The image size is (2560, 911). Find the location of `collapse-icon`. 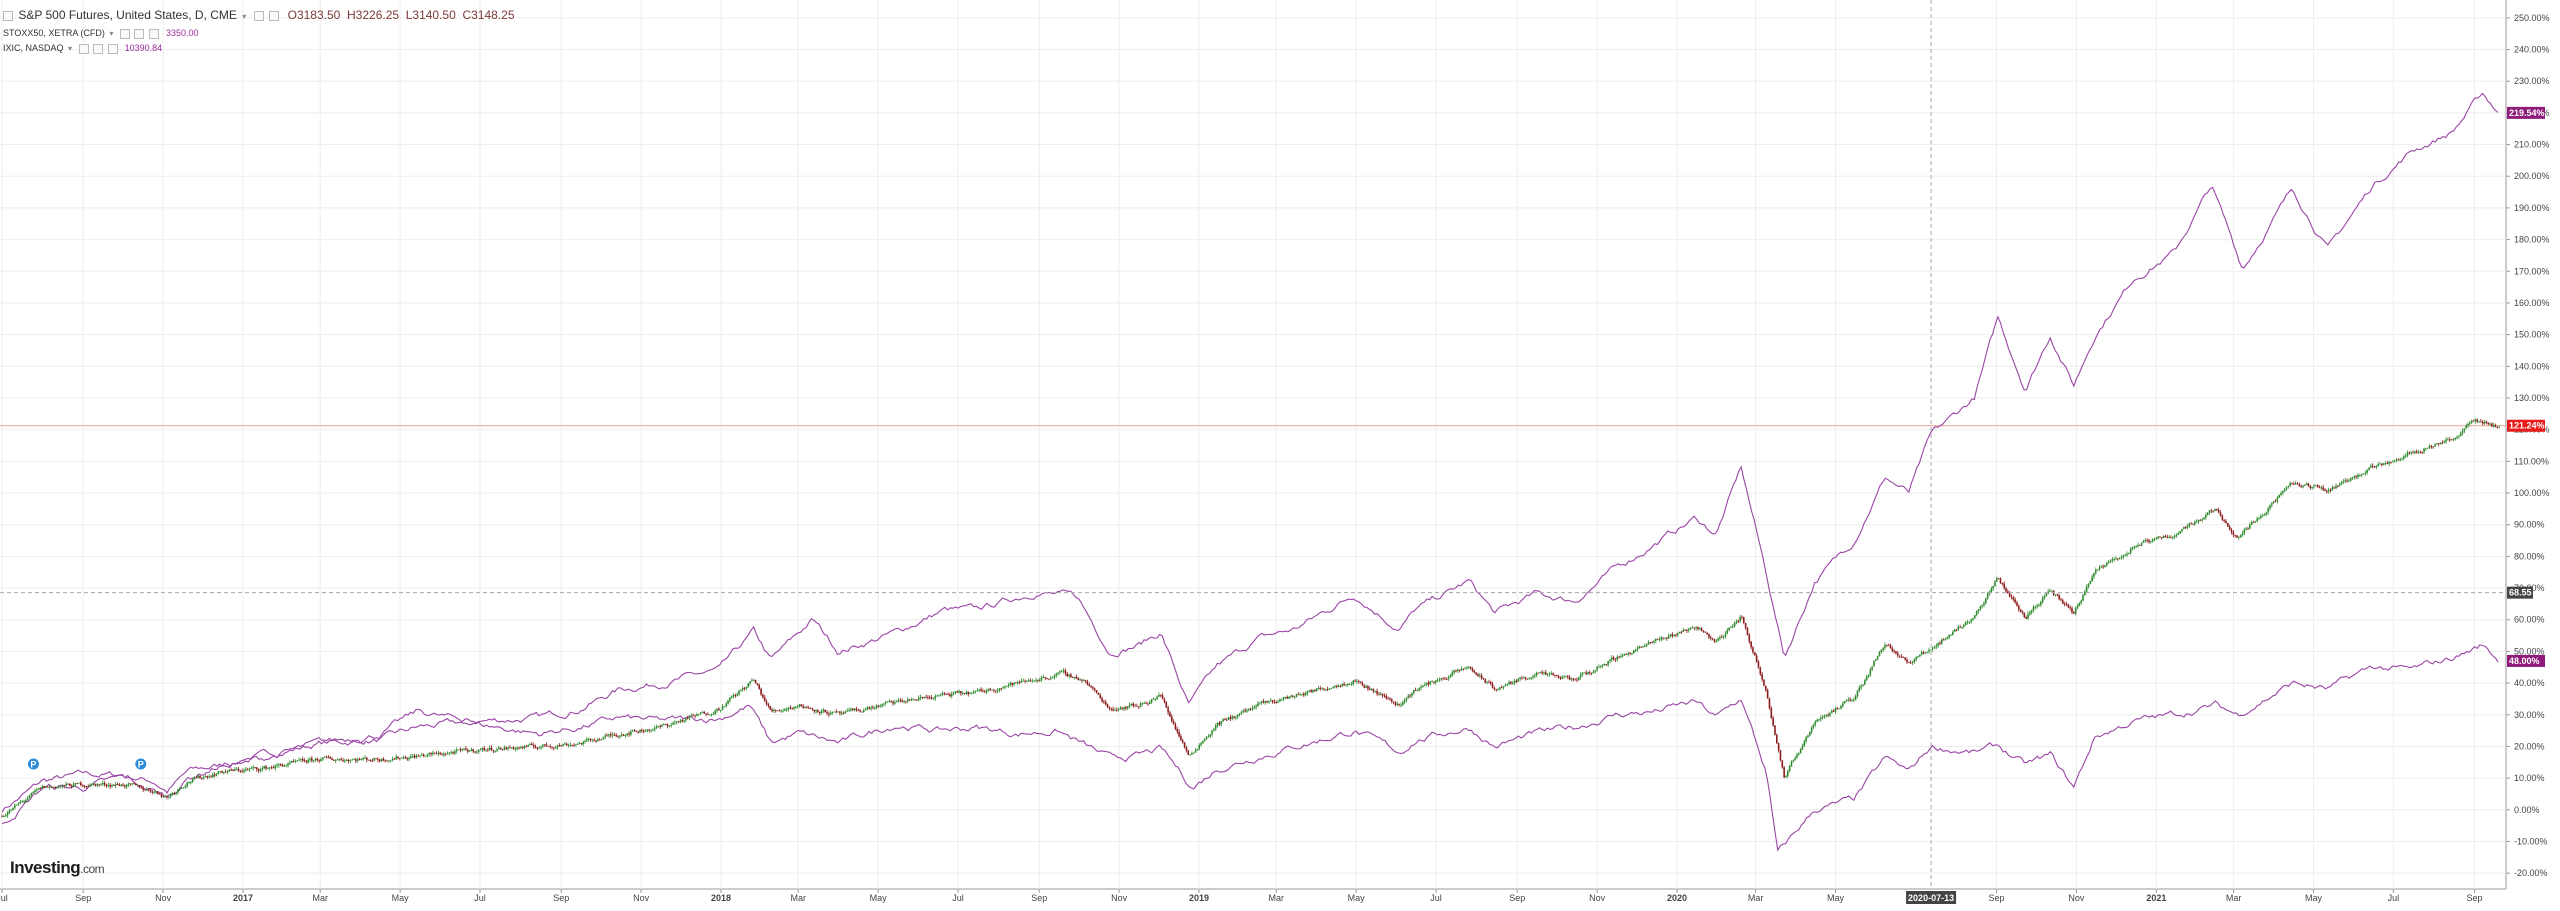

collapse-icon is located at coordinates (8, 15).